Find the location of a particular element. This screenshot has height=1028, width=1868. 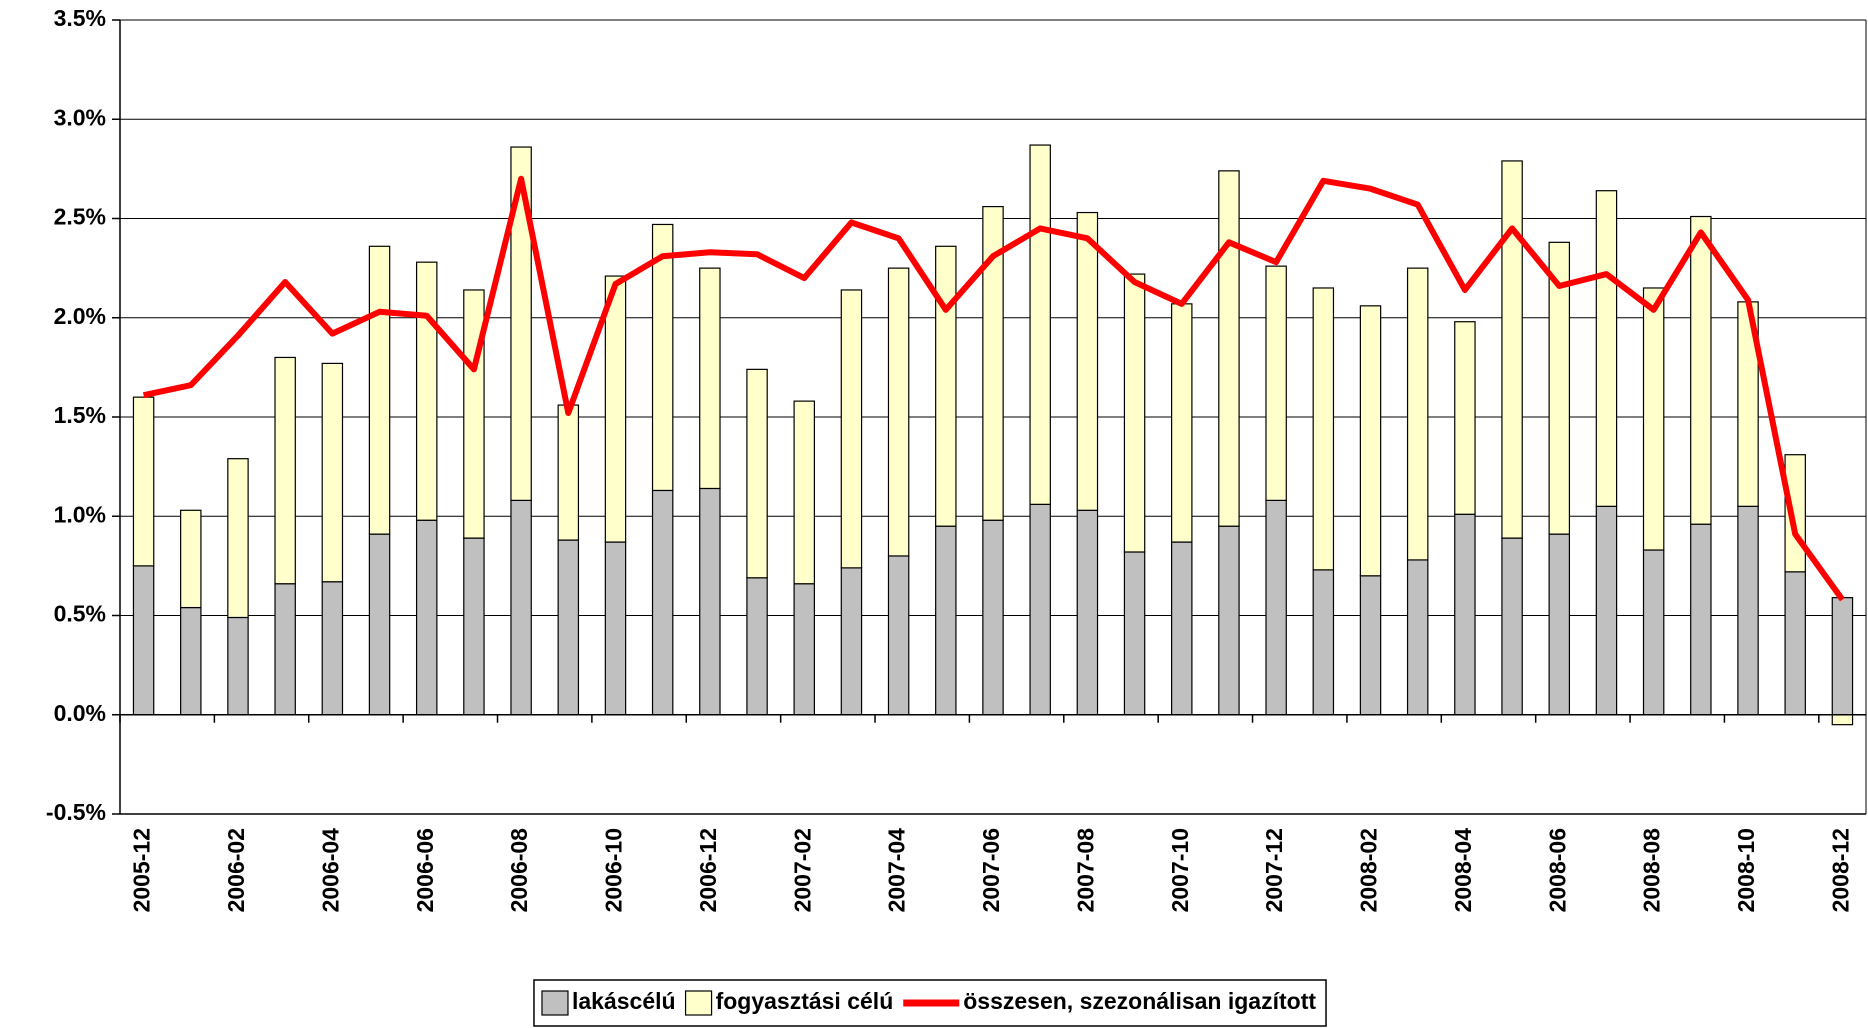

legend-label: lakáscélú is located at coordinates (624, 1001).